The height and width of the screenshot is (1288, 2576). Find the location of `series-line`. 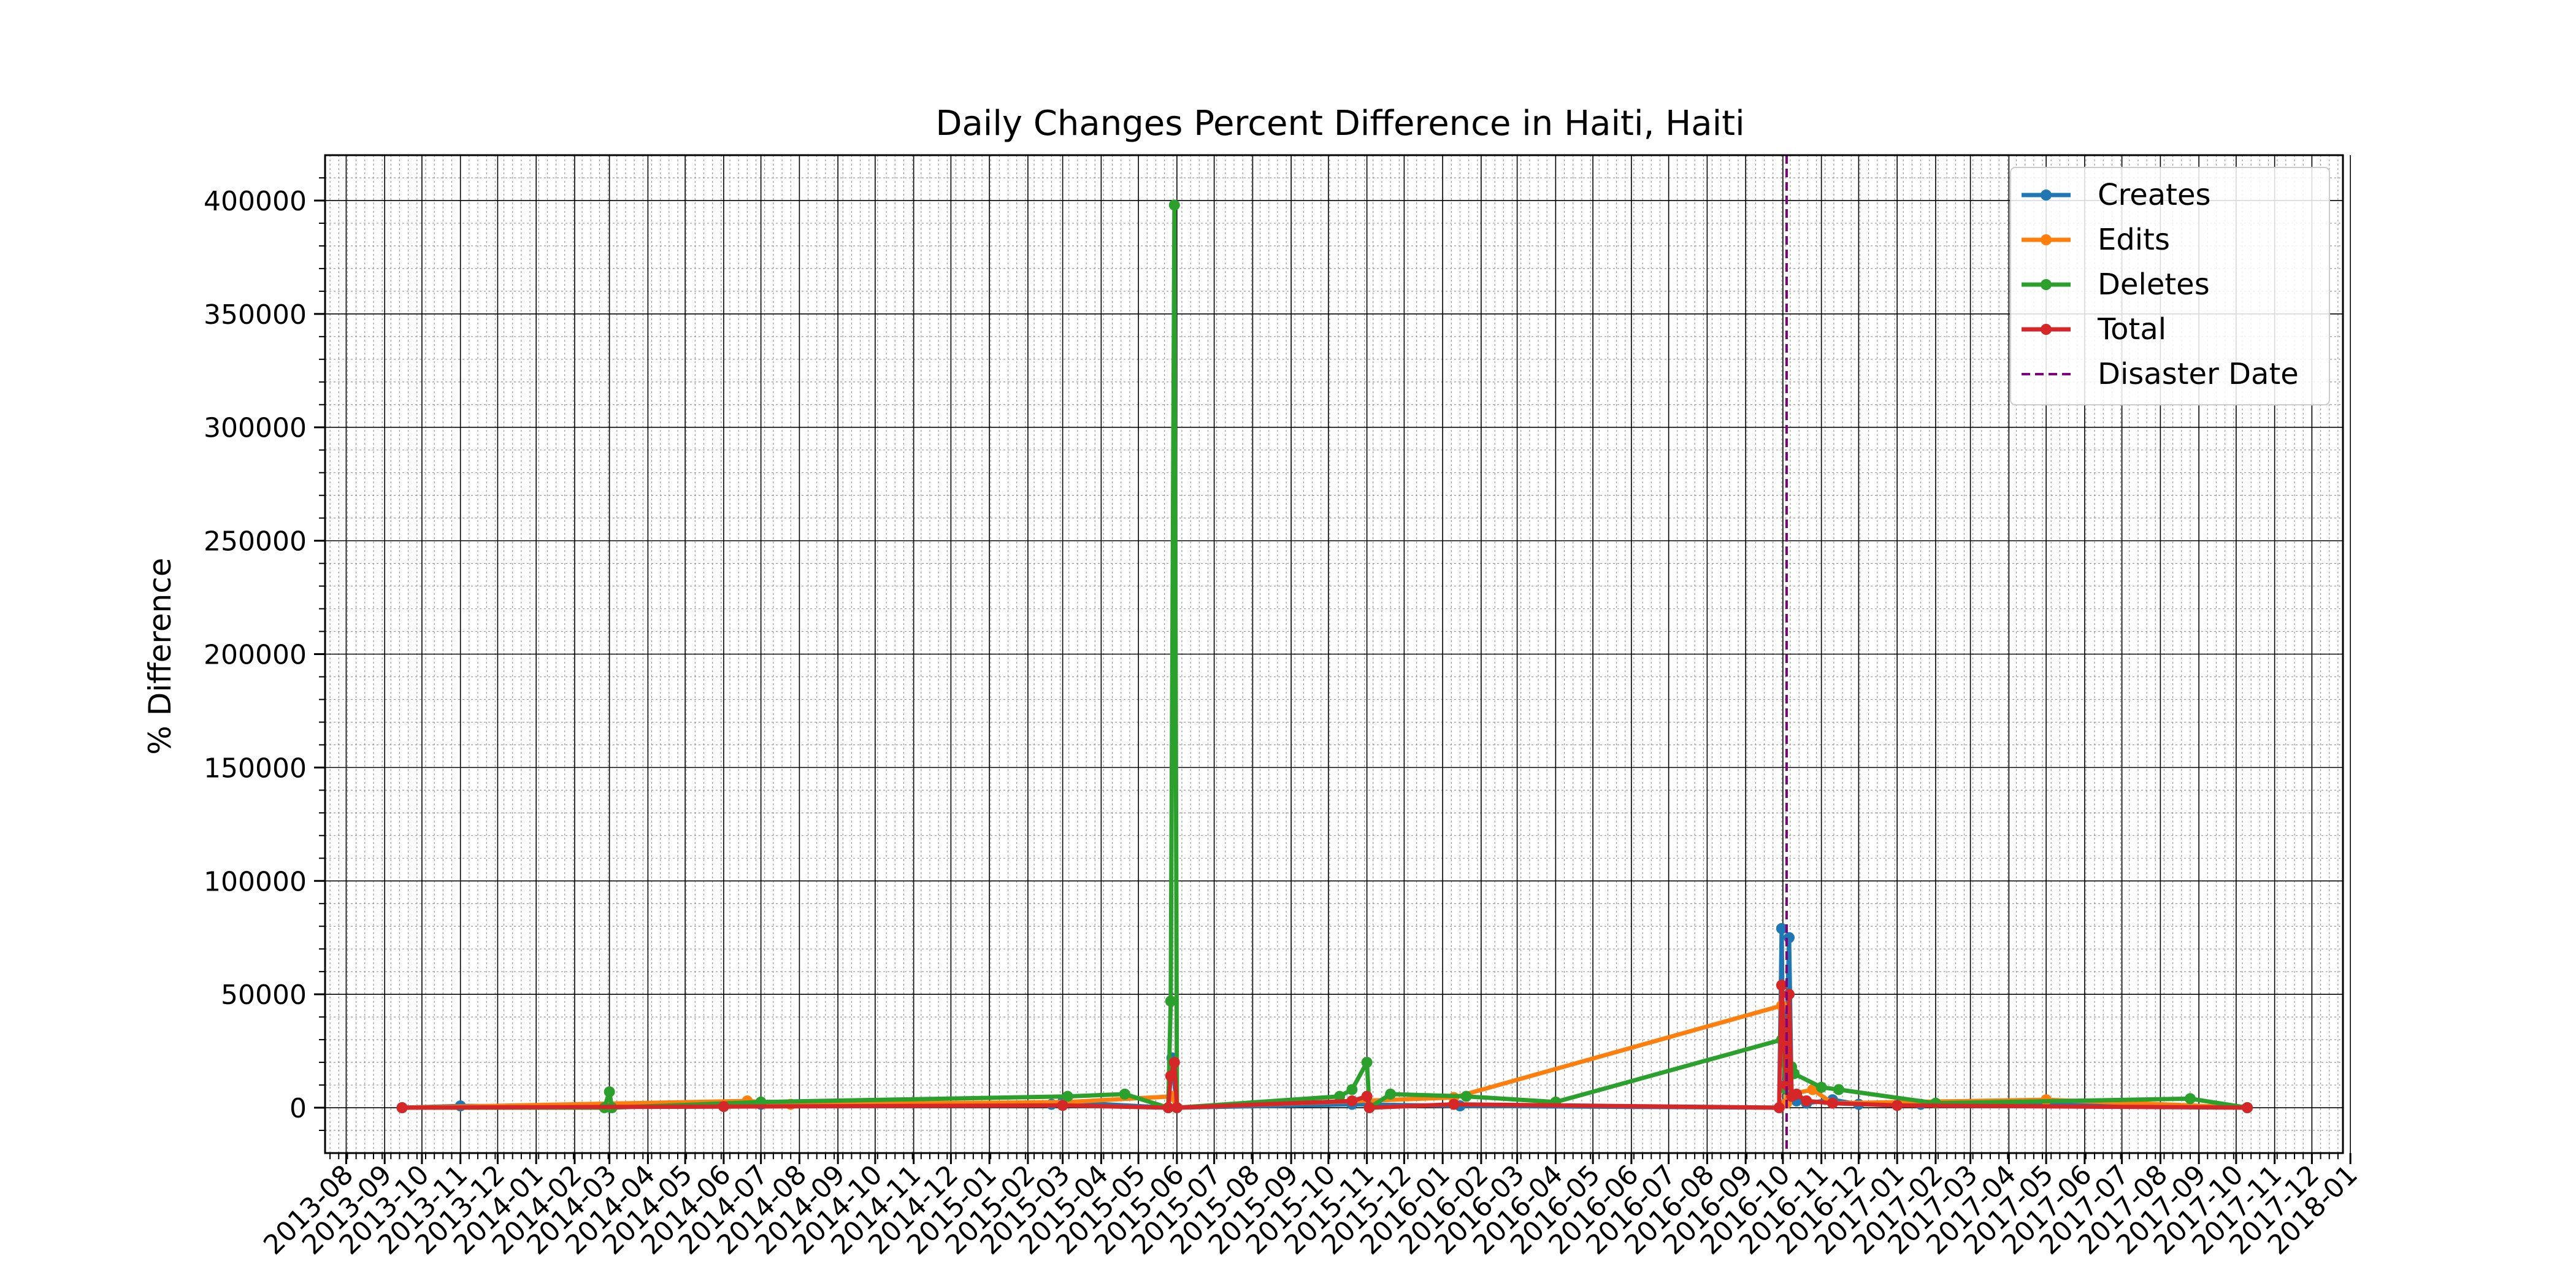

series-line is located at coordinates (1325, 1046).